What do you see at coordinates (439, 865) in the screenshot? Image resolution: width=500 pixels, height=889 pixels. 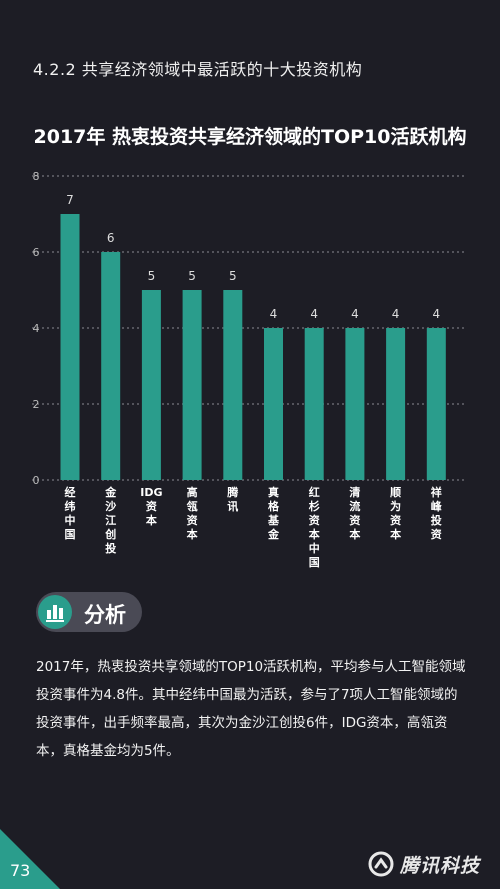 I see `brand-name: 腾讯科技` at bounding box center [439, 865].